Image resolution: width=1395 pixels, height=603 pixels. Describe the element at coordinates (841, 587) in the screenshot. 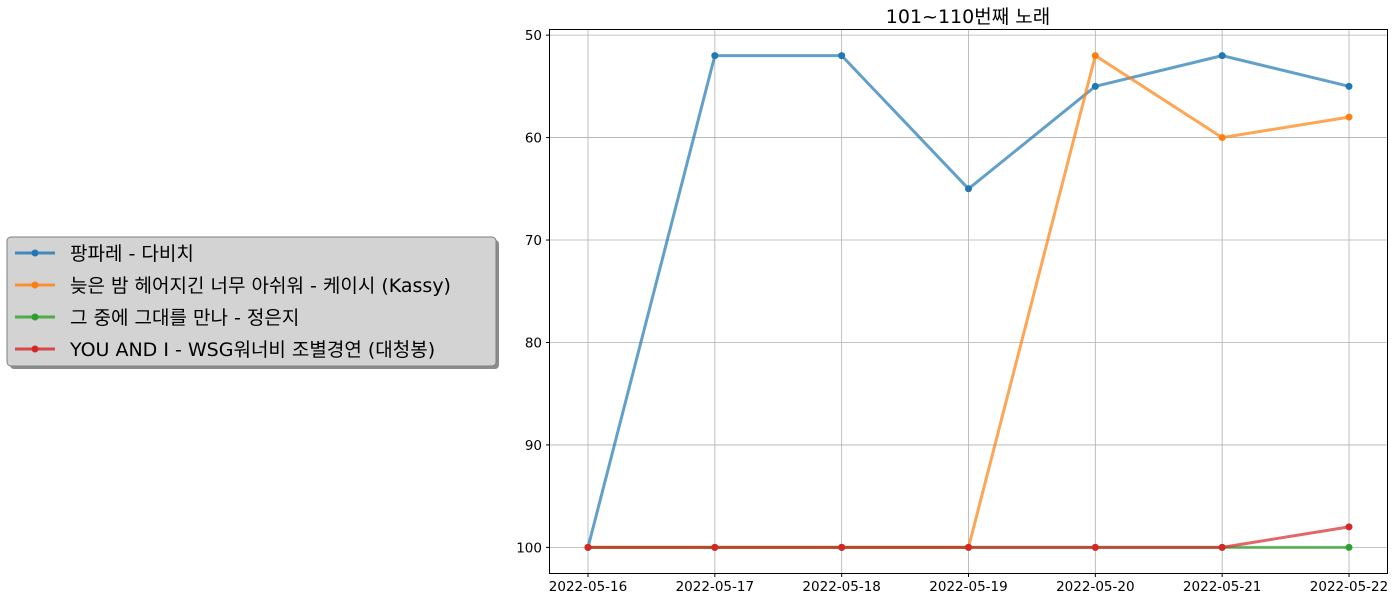

I see `x-tick-label: 2022-05-18` at that location.